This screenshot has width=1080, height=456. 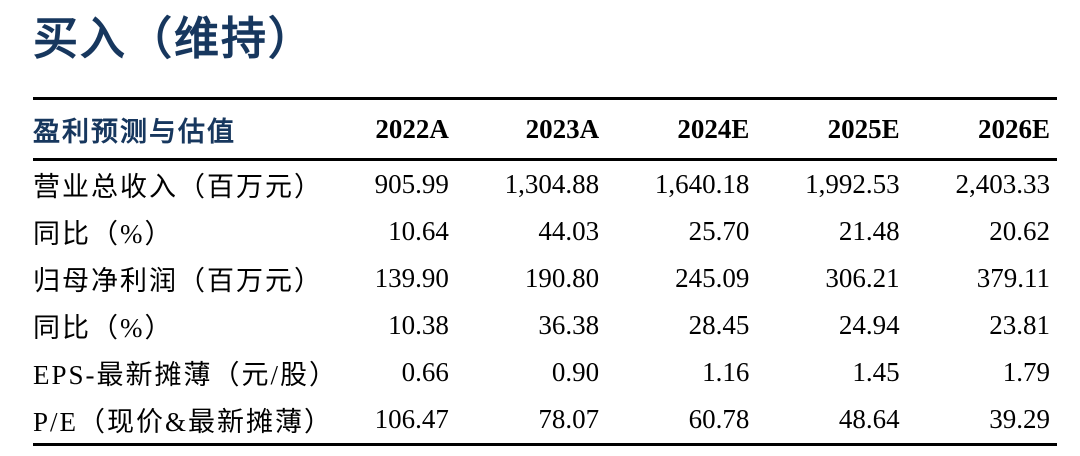 I want to click on cell-value: 20.62, so click(x=1019, y=231).